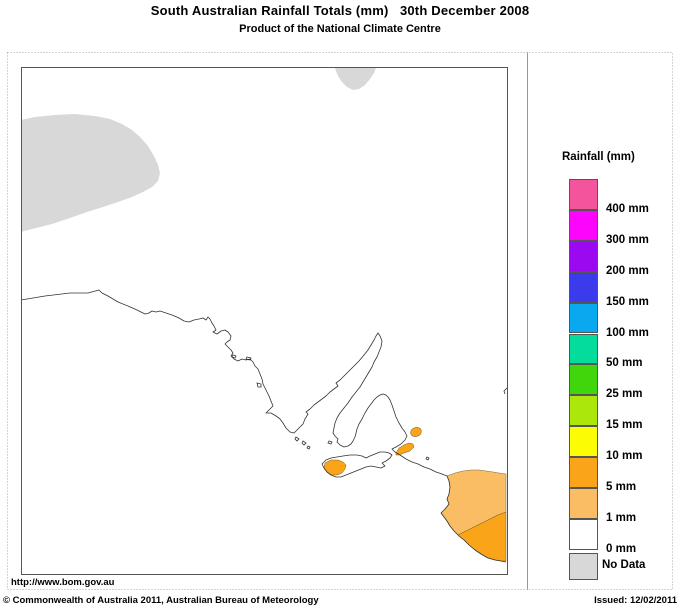 The height and width of the screenshot is (607, 680). Describe the element at coordinates (583, 318) in the screenshot. I see `legend-swatch-100-mm` at that location.